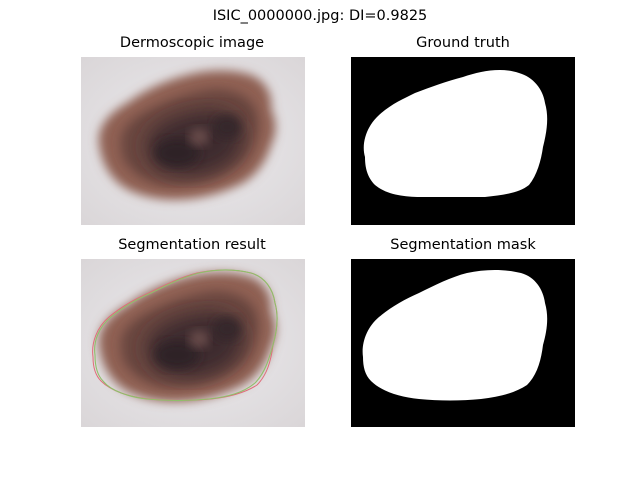  I want to click on ground-truth-mask, so click(463, 141).